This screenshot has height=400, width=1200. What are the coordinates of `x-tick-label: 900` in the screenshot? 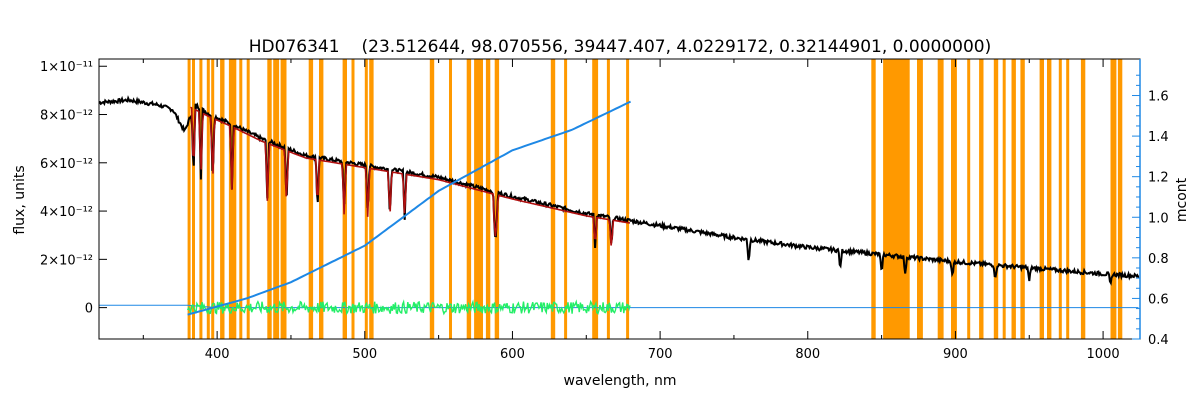 It's located at (955, 354).